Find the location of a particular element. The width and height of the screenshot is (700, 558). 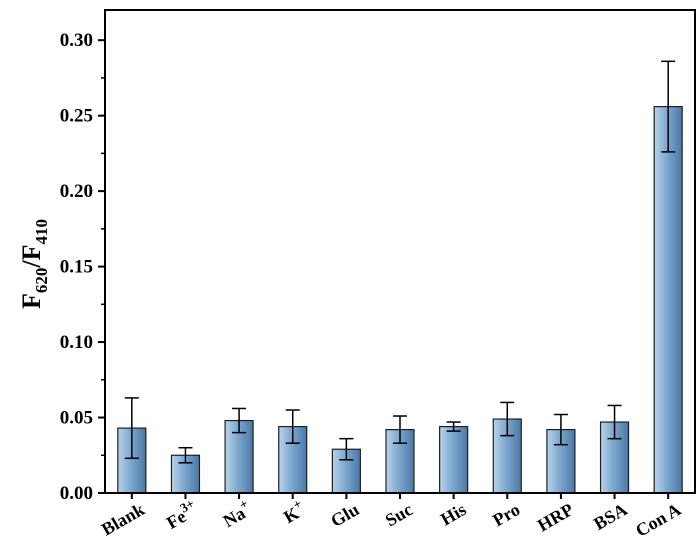

y-tick-label-1: 0.05 is located at coordinates (76, 418).